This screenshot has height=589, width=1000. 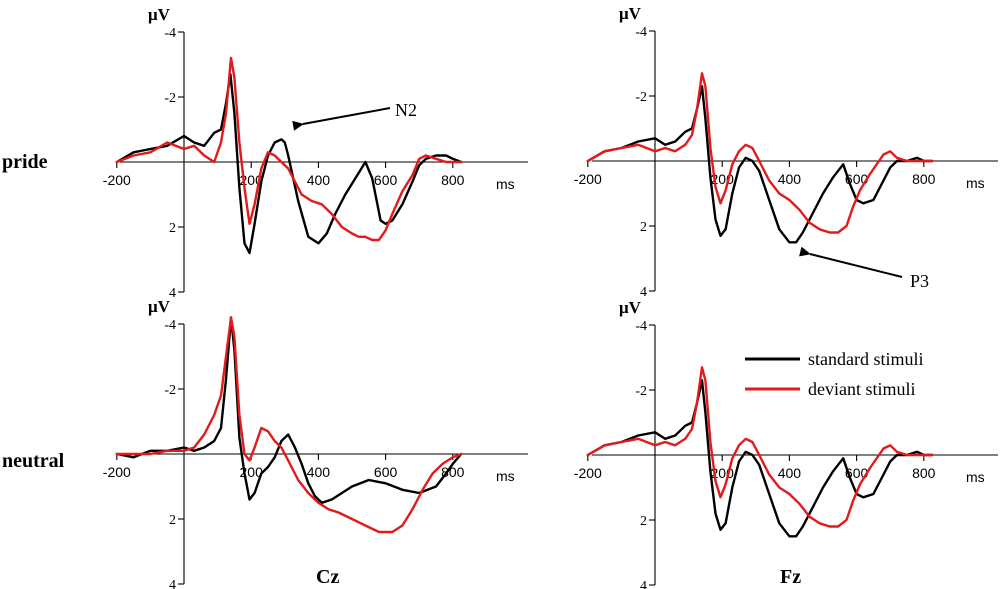 I want to click on legend: standard stimuli deviant stimuli, so click(x=834, y=374).